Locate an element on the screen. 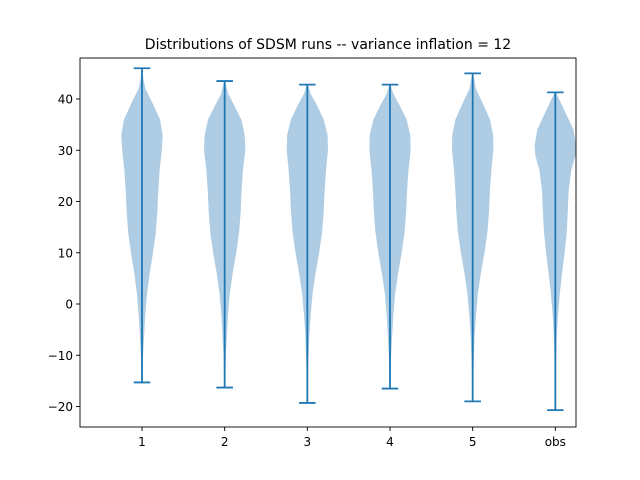 The image size is (640, 480). y-tick-label: 0 is located at coordinates (69, 305).